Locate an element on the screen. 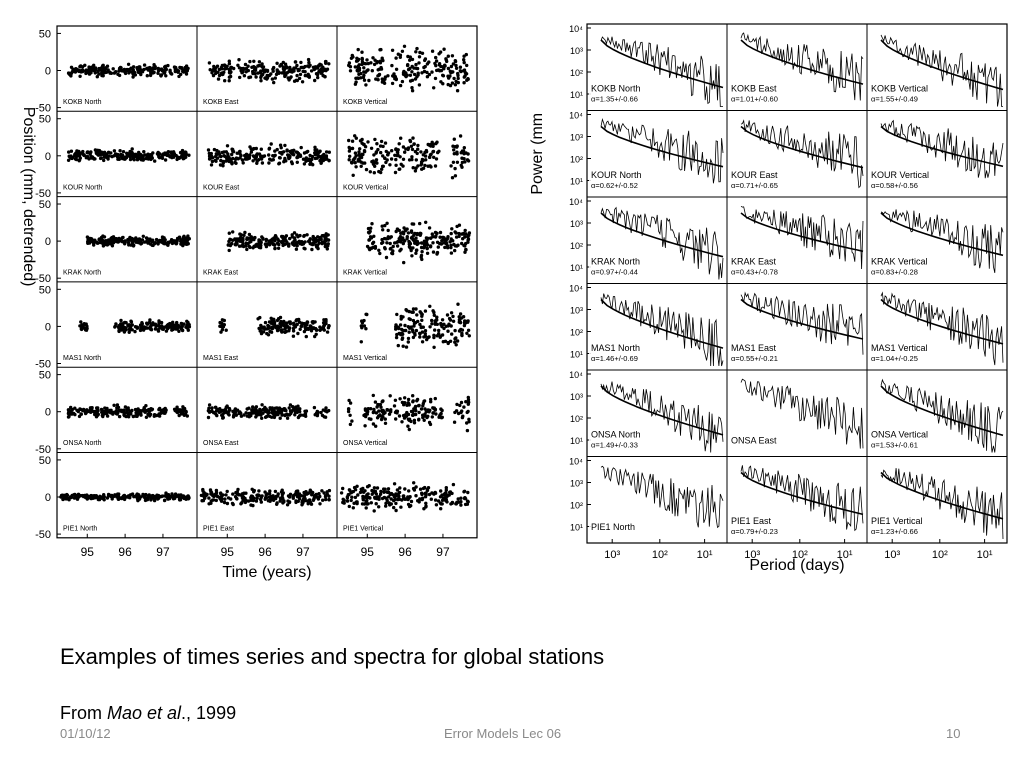  spectrum-line is located at coordinates (662, 497).